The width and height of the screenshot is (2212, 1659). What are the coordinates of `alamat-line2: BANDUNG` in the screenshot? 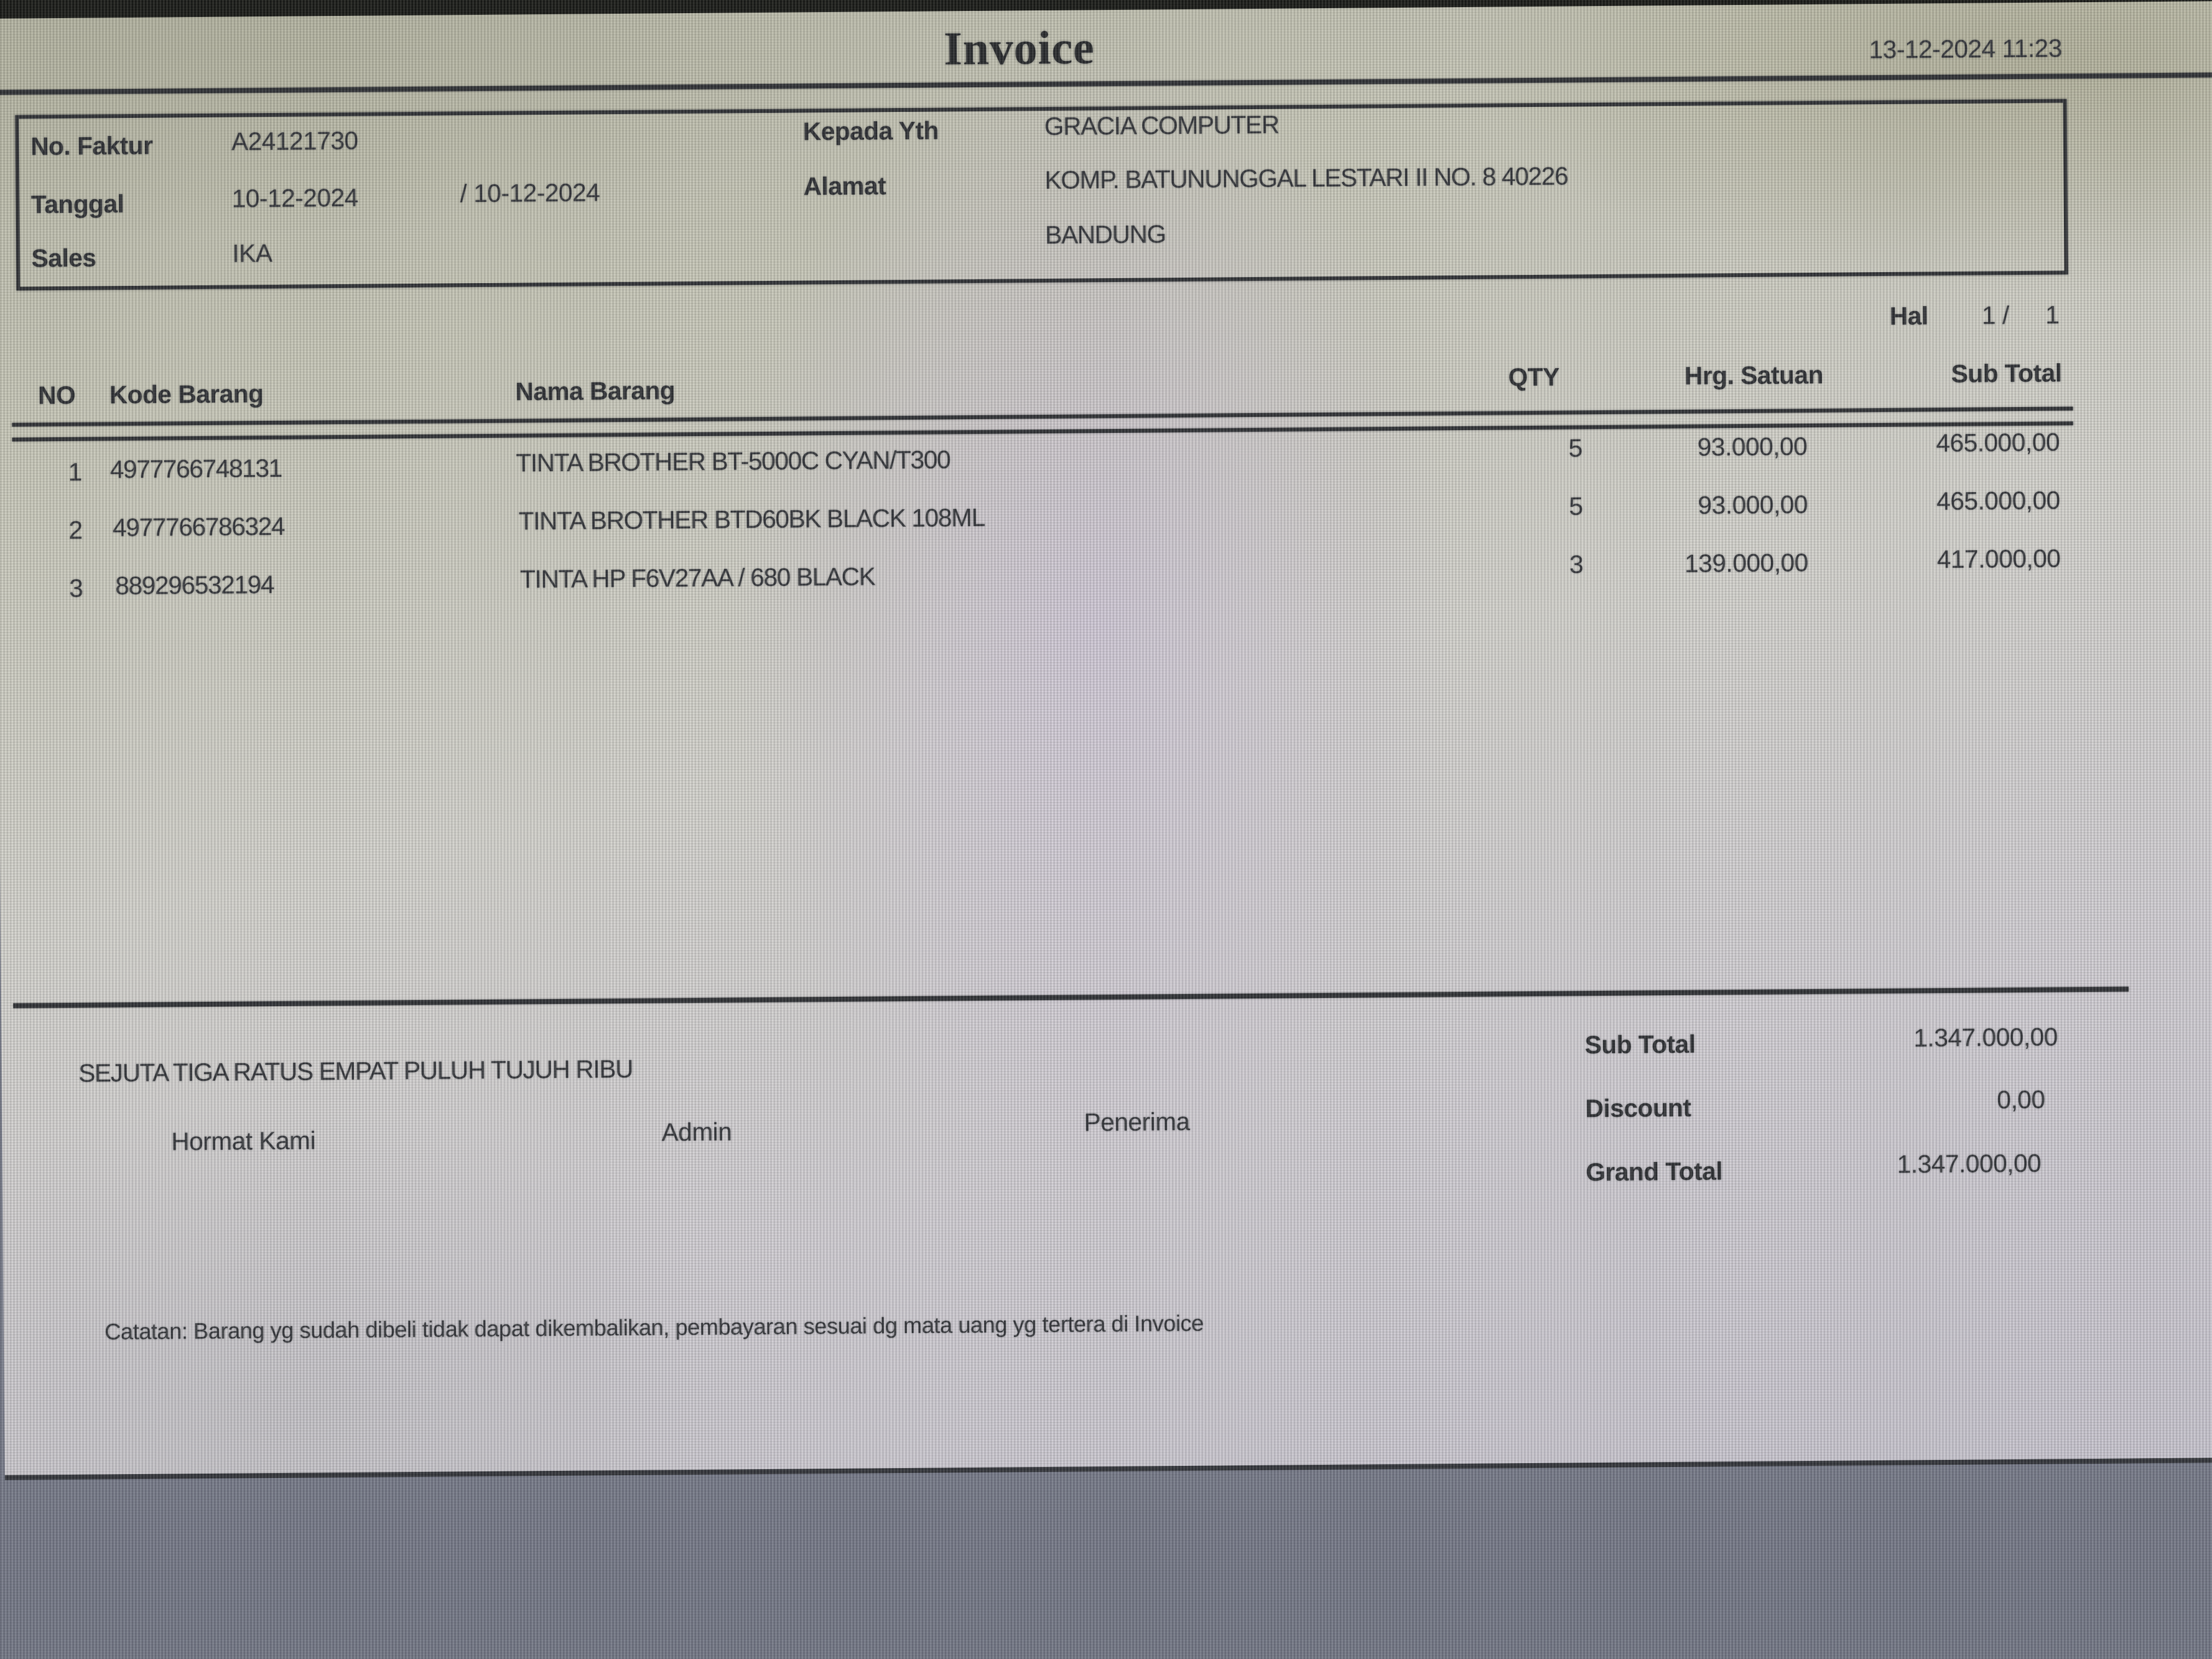 It's located at (1105, 234).